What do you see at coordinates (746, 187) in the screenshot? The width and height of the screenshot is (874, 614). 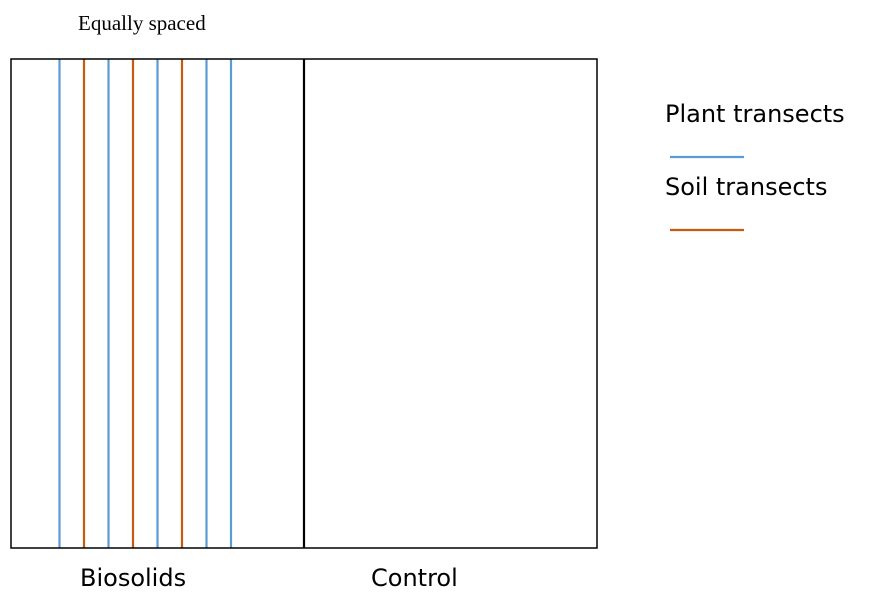 I see `legend-soil-transects-label: Soil transects` at bounding box center [746, 187].